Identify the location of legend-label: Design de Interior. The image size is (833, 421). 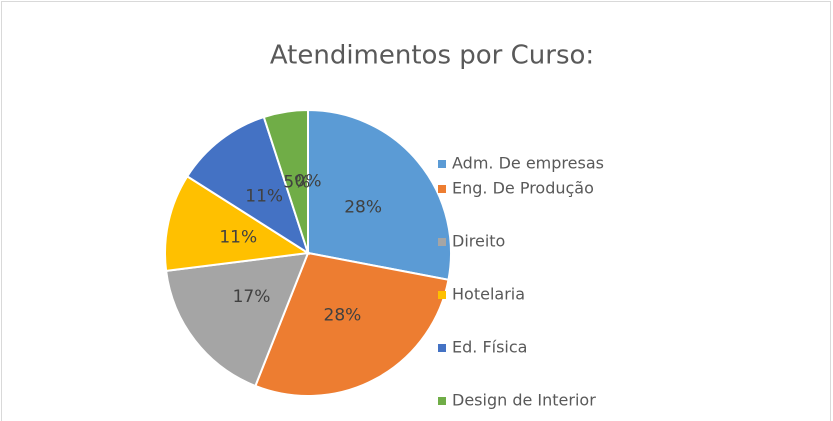
(524, 400).